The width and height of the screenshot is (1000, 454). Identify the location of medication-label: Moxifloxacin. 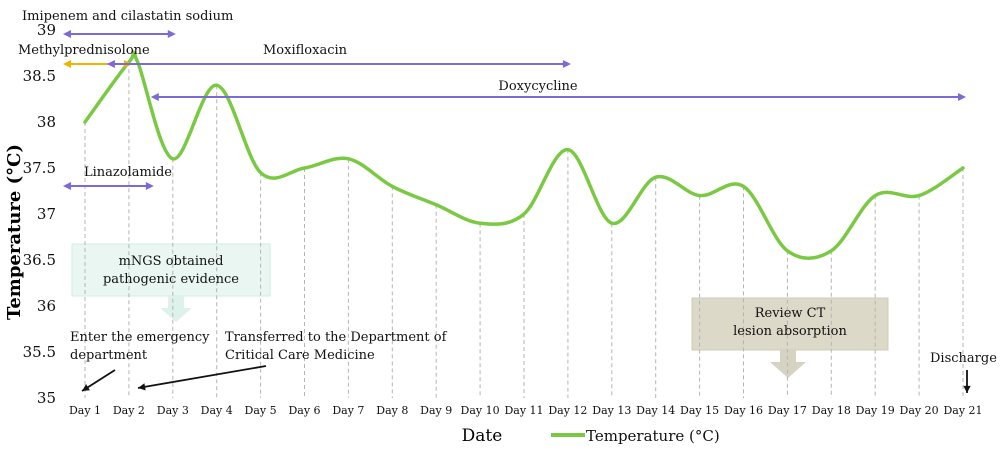
(305, 50).